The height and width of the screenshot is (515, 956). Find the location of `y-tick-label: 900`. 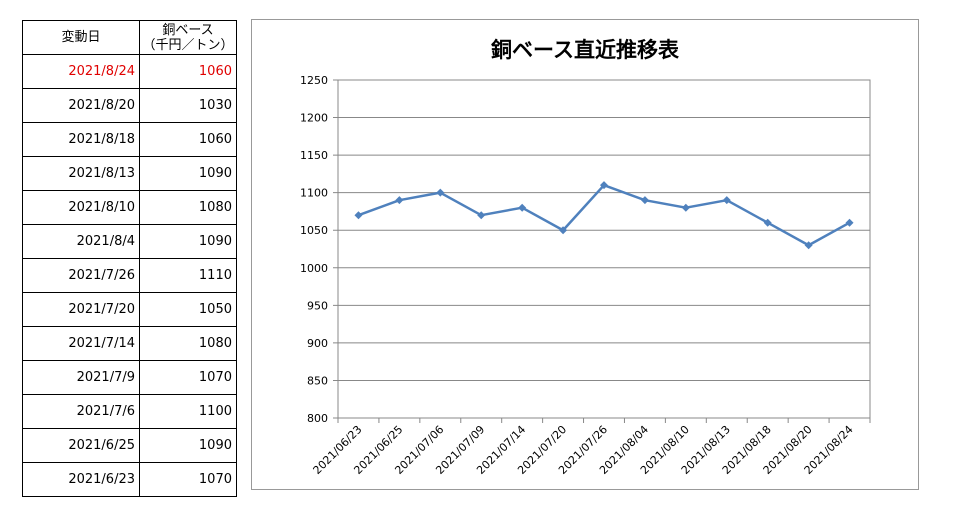

y-tick-label: 900 is located at coordinates (317, 343).